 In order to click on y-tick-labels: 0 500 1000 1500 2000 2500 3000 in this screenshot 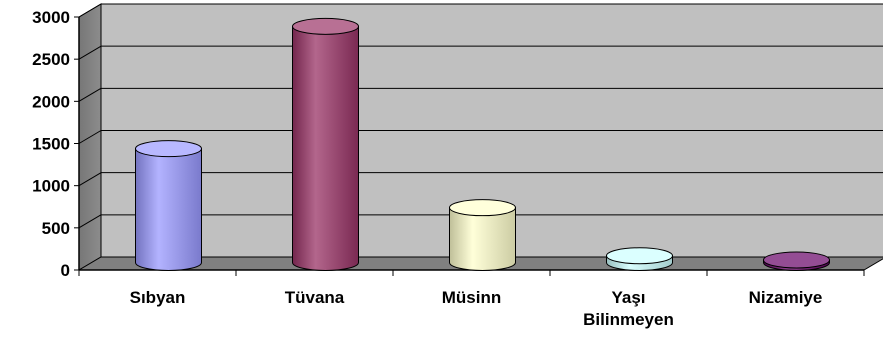, I will do `click(51, 144)`.